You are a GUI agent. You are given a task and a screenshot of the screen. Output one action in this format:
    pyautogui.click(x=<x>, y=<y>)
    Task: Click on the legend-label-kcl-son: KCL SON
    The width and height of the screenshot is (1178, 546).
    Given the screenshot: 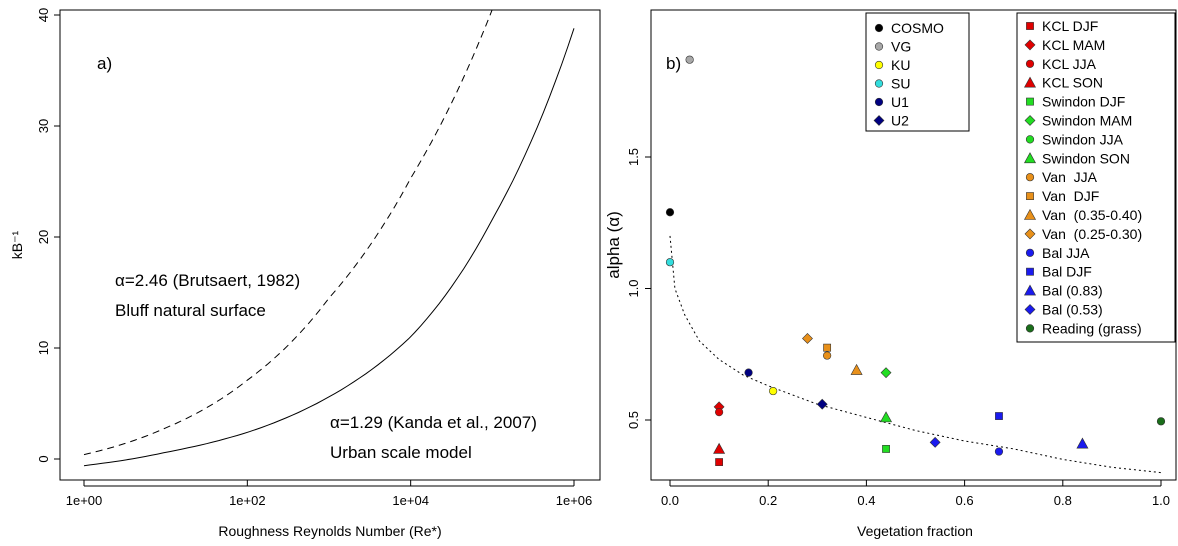 What is the action you would take?
    pyautogui.click(x=1072, y=83)
    